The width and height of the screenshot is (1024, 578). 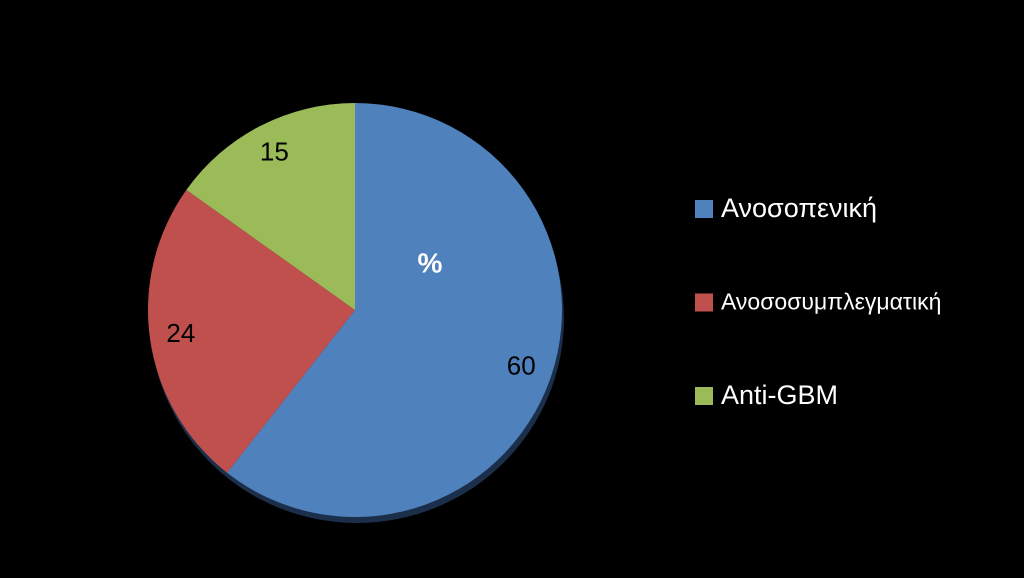 I want to click on chart-title: %, so click(x=430, y=262).